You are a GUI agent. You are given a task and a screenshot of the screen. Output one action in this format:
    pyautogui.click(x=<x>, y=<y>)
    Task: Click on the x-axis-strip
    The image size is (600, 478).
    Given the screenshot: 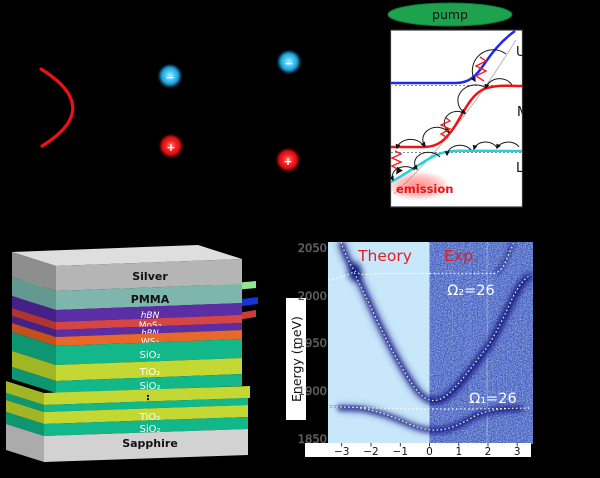 What is the action you would take?
    pyautogui.click(x=418, y=450)
    